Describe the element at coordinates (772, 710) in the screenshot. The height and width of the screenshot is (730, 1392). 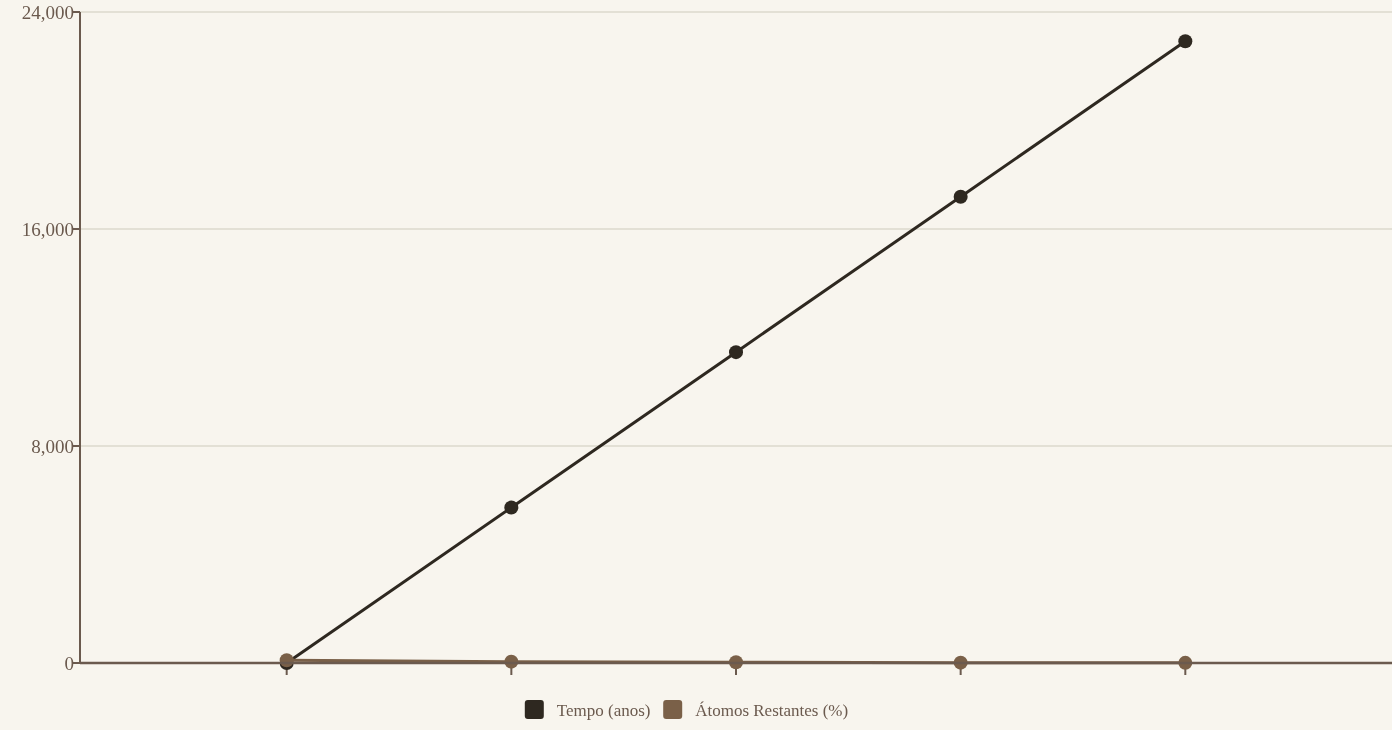
I see `legend-label: Átomos Restantes (%)` at that location.